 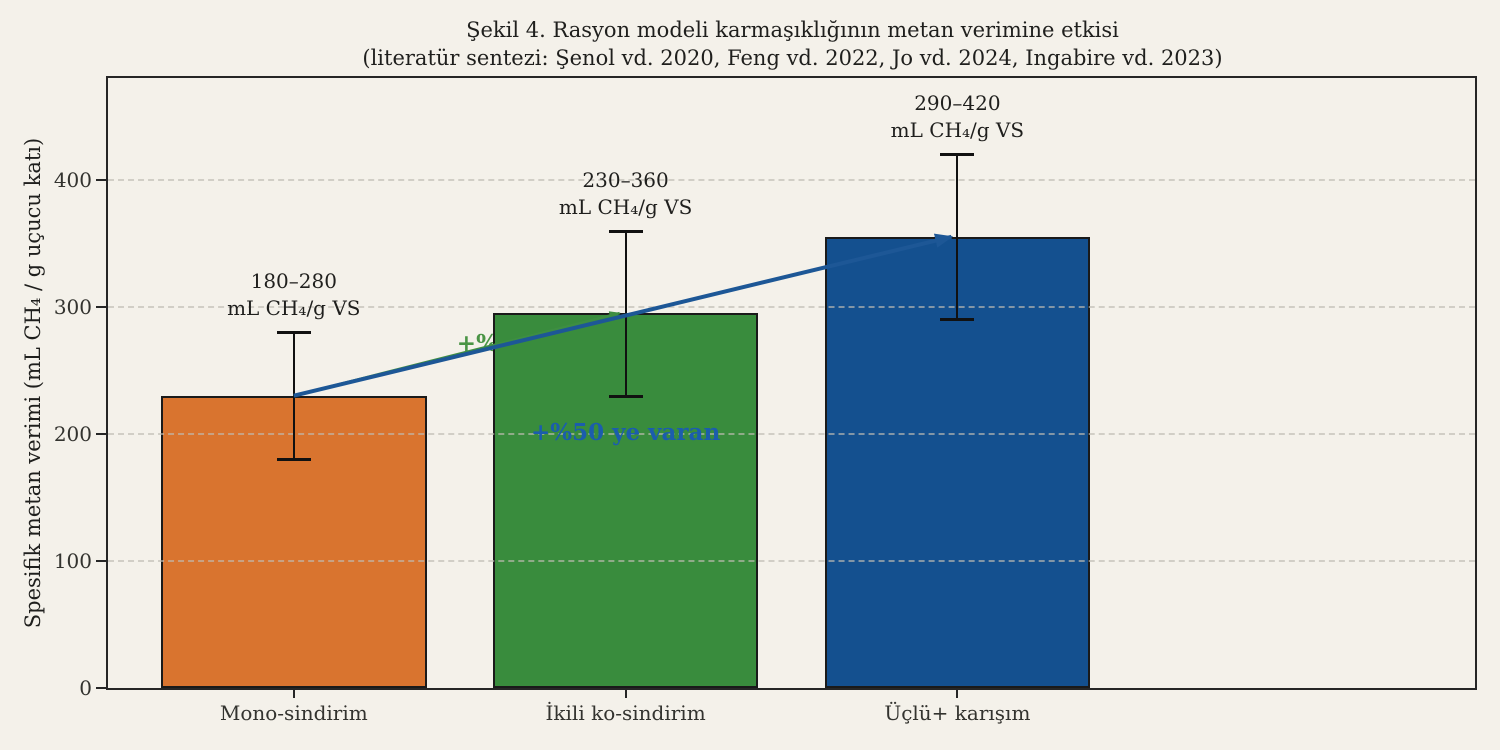 What do you see at coordinates (957, 155) in the screenshot?
I see `errorbar-2-cap-high` at bounding box center [957, 155].